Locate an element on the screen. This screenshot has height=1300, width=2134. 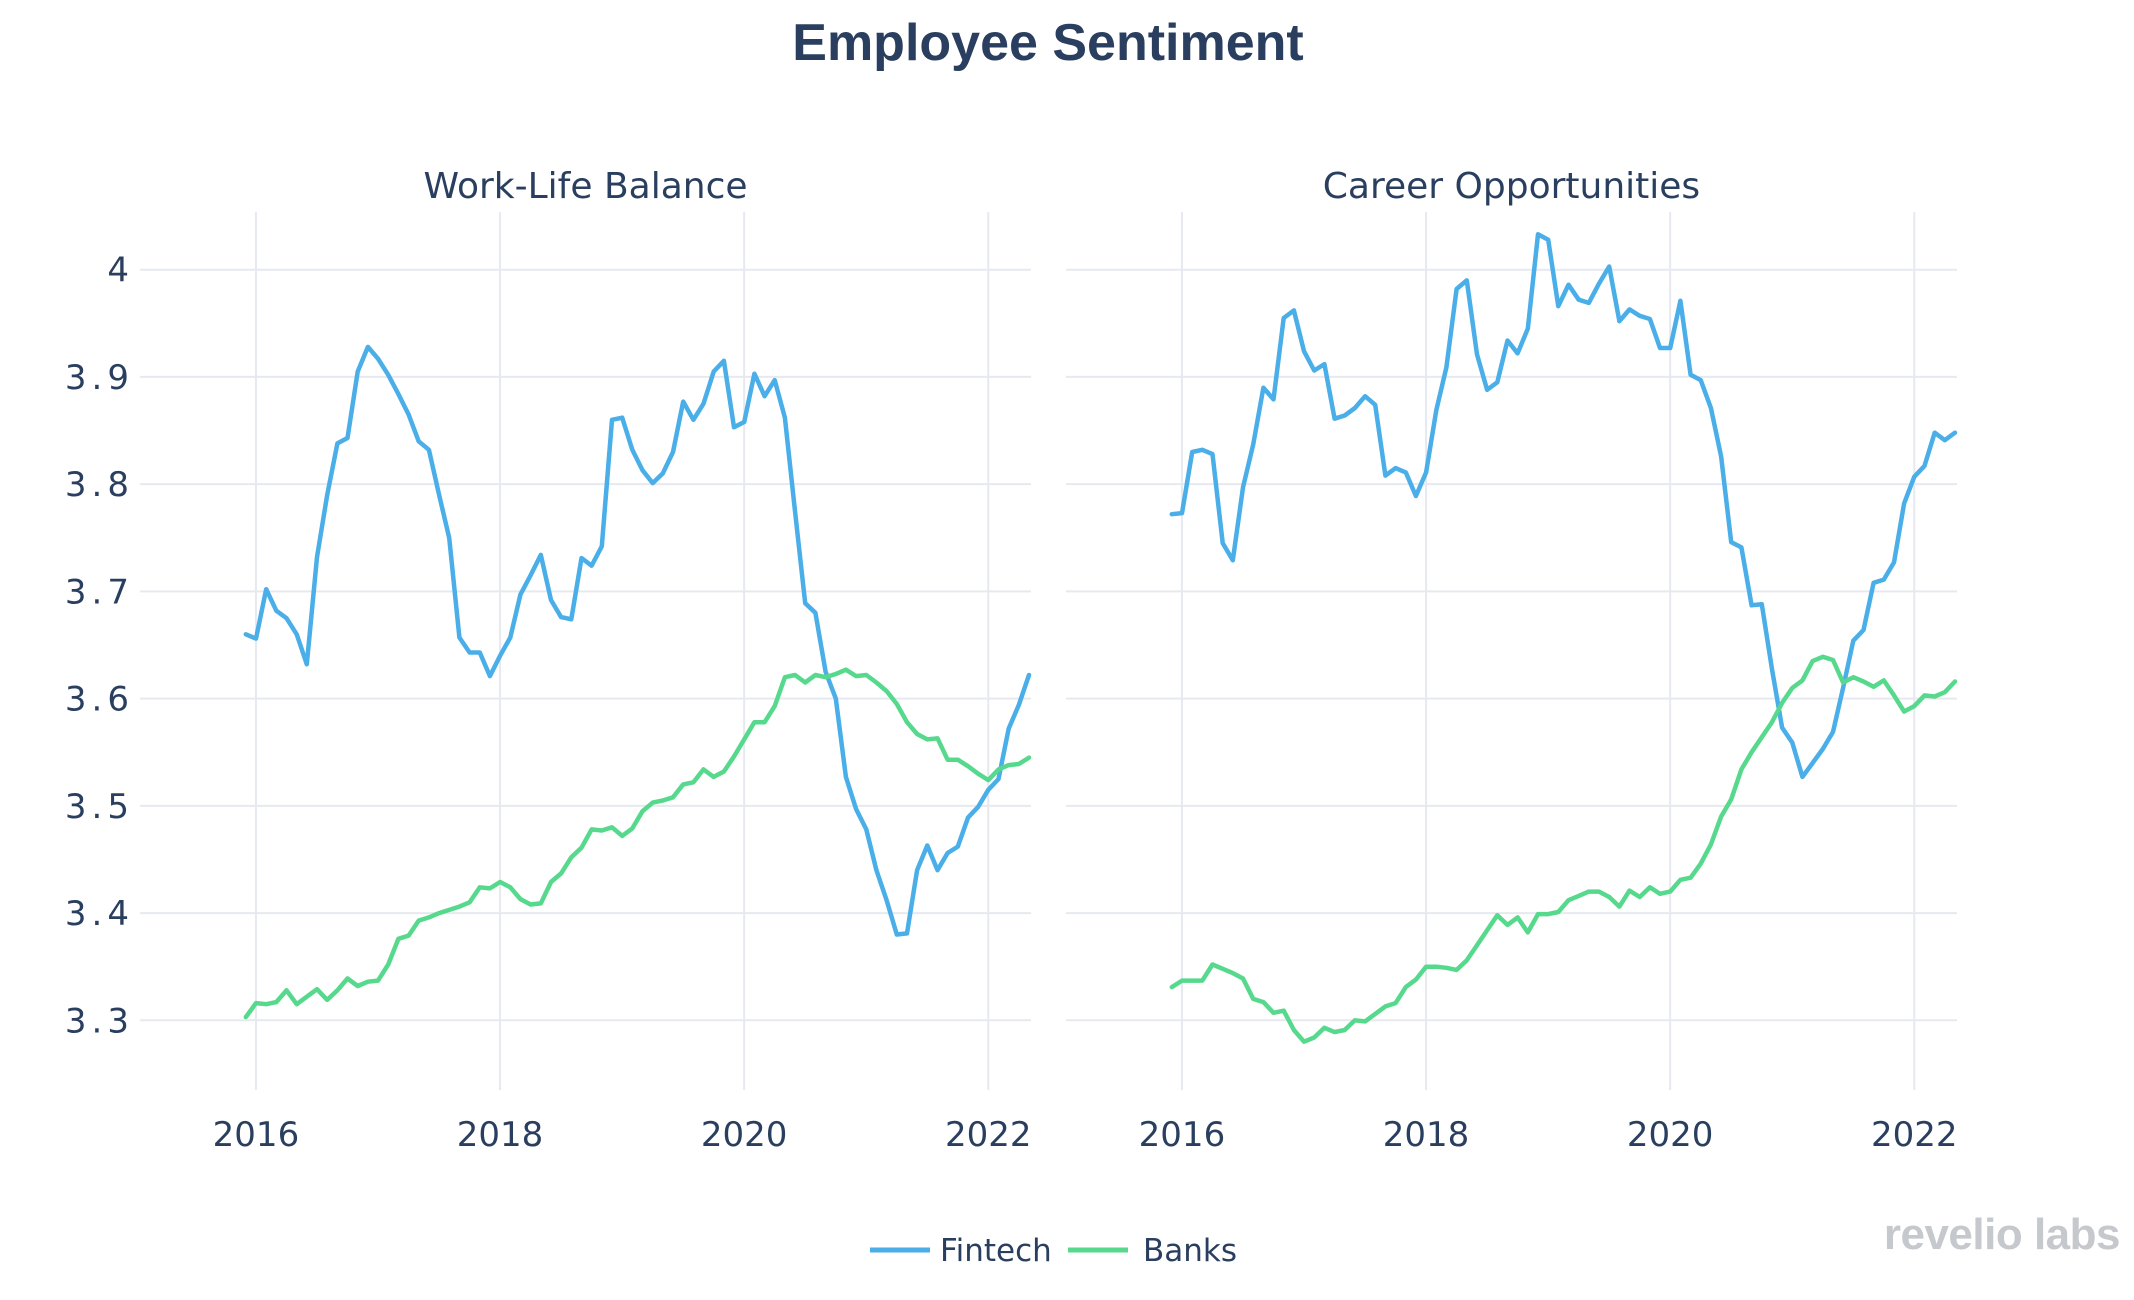
brand-logo: revelio labs is located at coordinates (2002, 1234).